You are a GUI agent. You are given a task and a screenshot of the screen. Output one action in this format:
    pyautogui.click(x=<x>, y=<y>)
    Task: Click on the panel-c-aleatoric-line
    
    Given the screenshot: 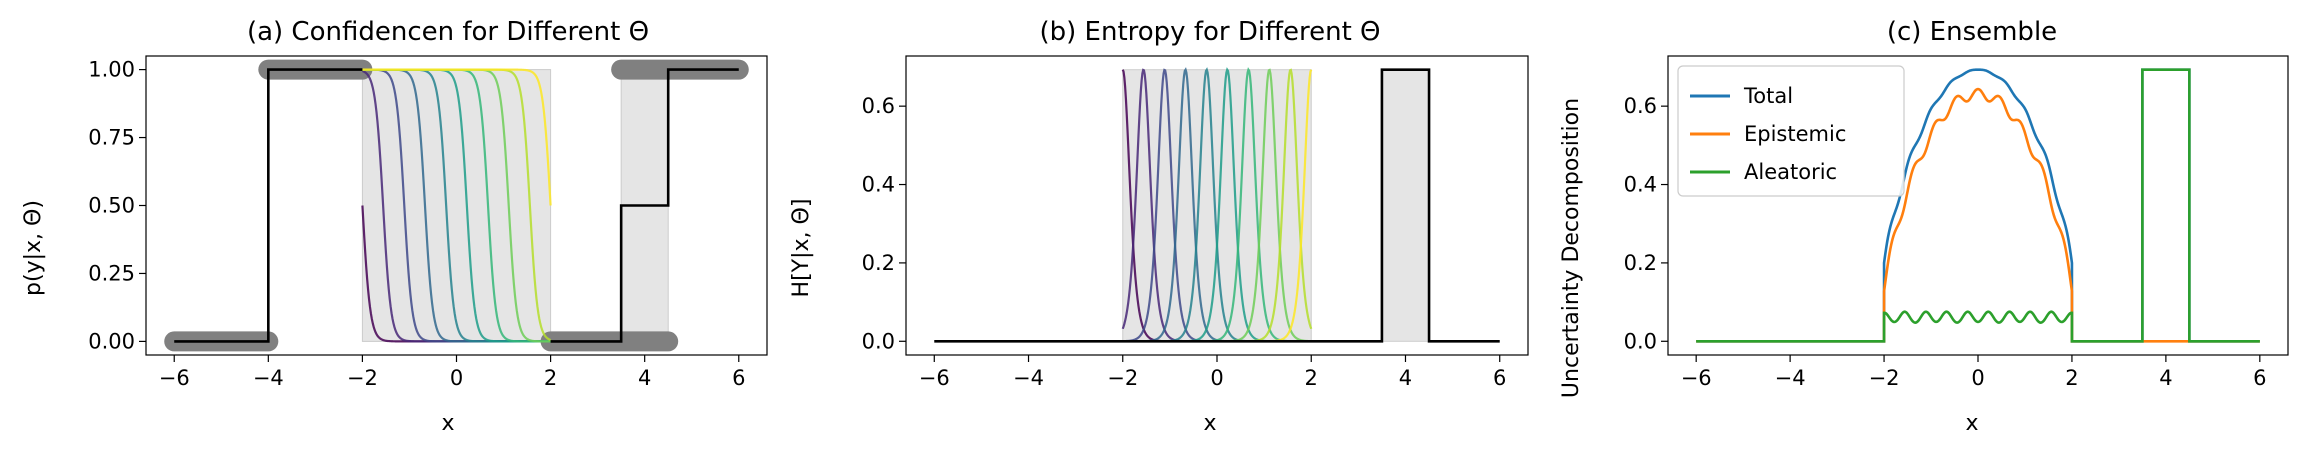 What is the action you would take?
    pyautogui.click(x=1978, y=205)
    